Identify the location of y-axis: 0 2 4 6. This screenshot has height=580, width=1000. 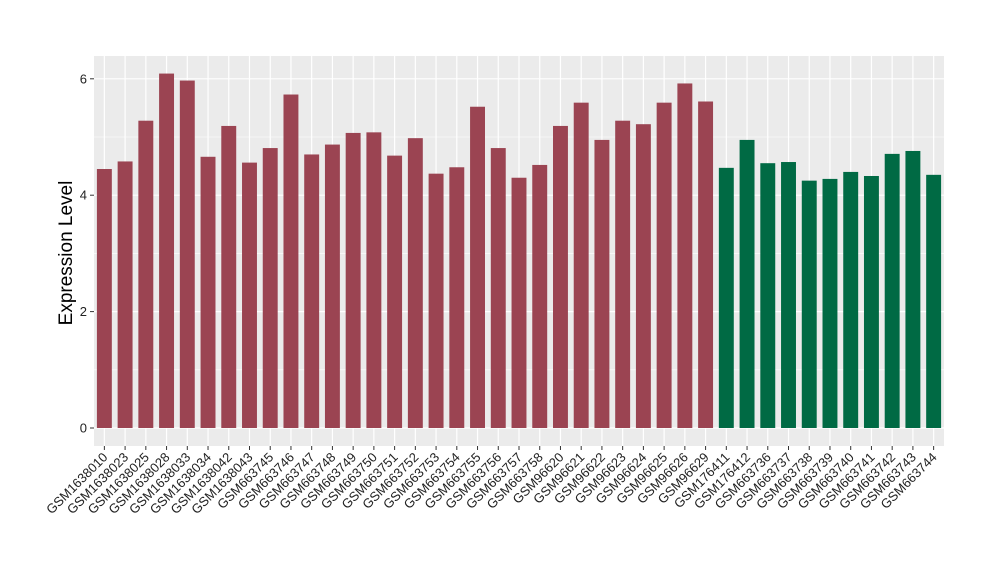
(87, 253).